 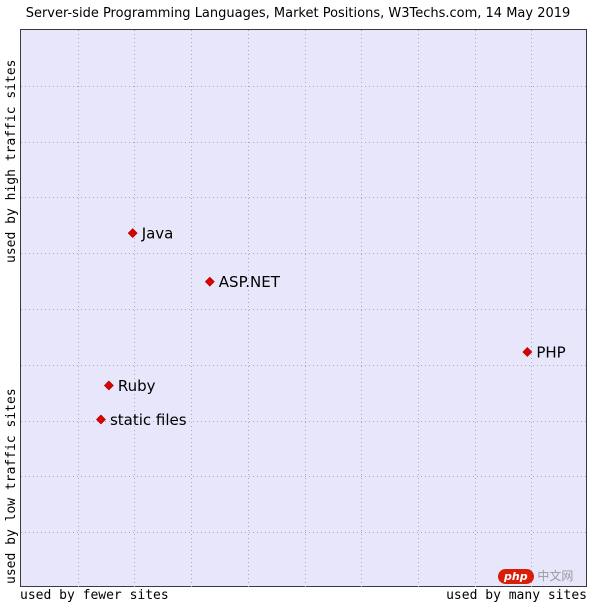 I want to click on y-axis-label-bottom: used by low traffic sites, so click(x=11, y=486).